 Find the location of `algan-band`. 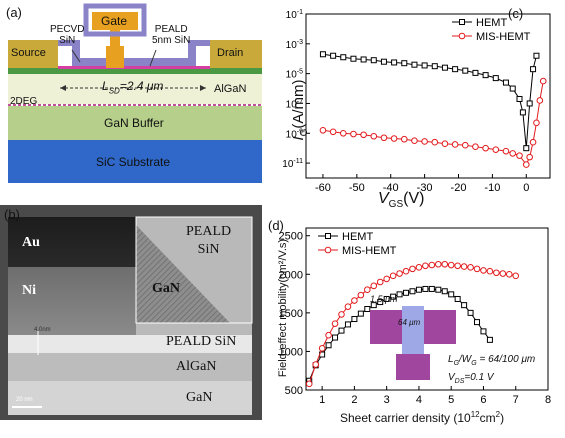

algan-band is located at coordinates (130, 367).